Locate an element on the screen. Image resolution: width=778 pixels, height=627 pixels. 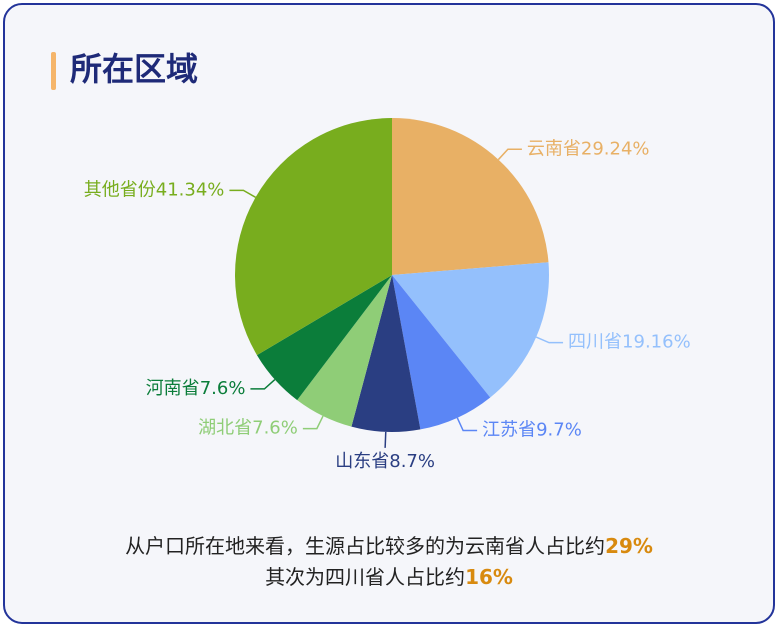
summary-highlight: 16% is located at coordinates (489, 577).